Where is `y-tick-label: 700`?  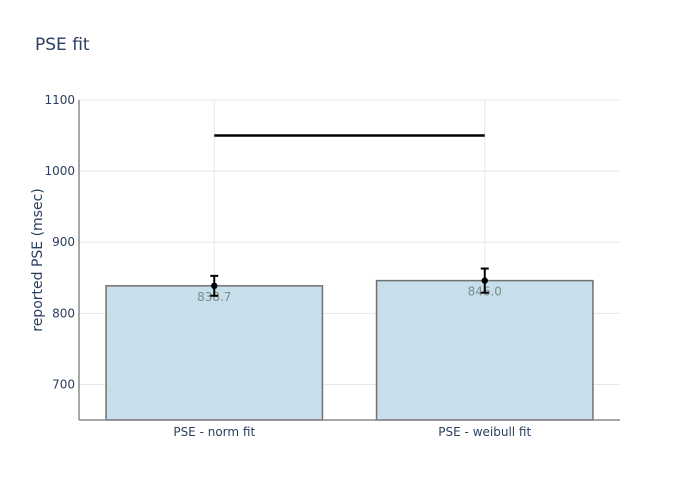
y-tick-label: 700 is located at coordinates (63, 384).